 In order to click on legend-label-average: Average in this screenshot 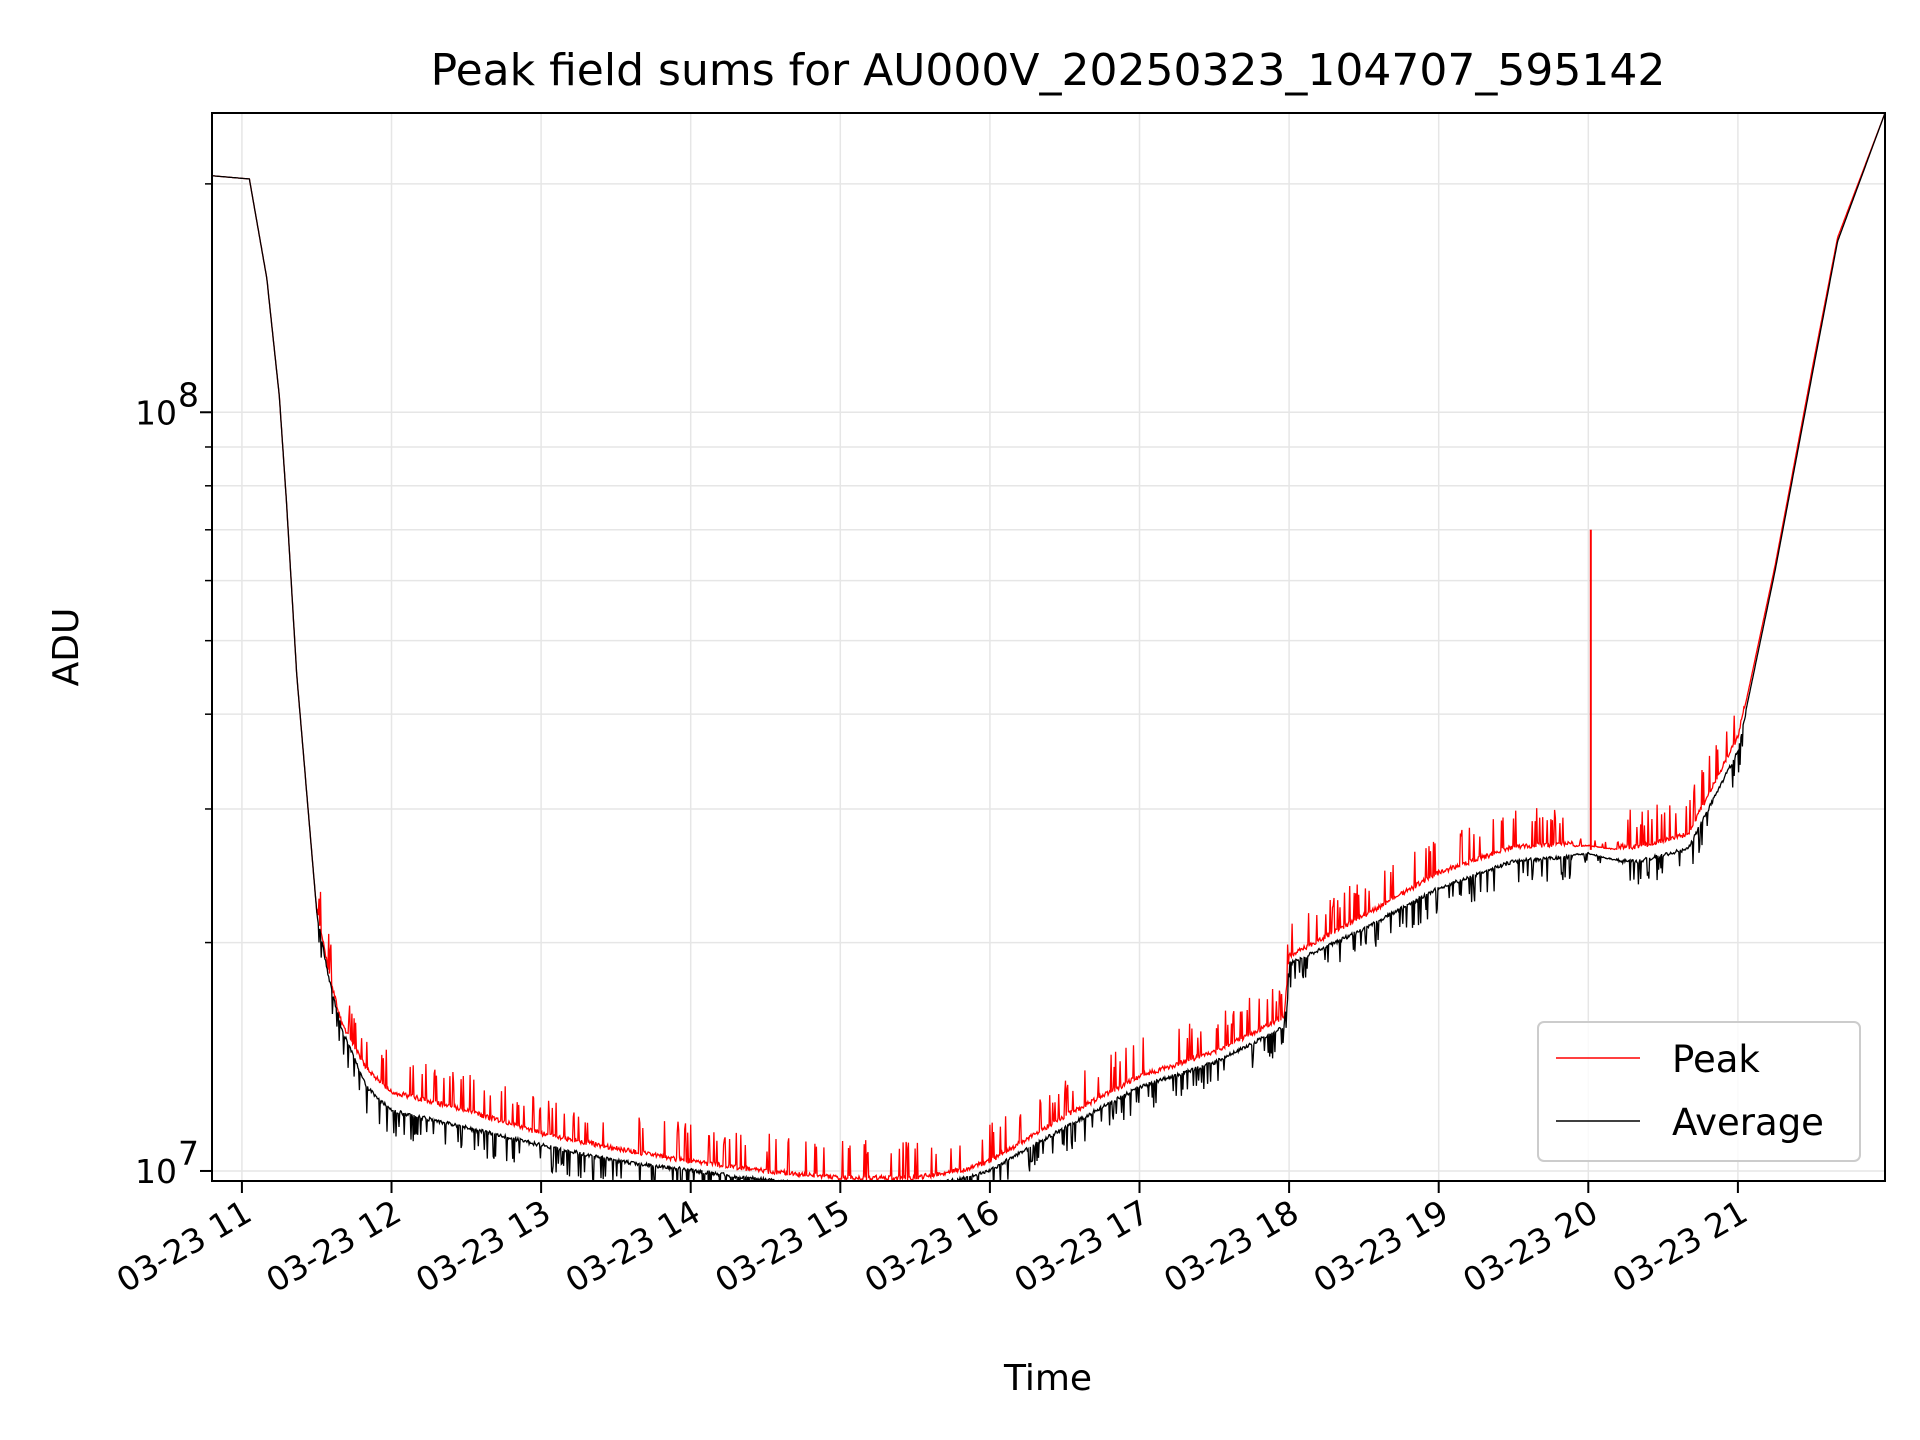, I will do `click(1748, 1122)`.